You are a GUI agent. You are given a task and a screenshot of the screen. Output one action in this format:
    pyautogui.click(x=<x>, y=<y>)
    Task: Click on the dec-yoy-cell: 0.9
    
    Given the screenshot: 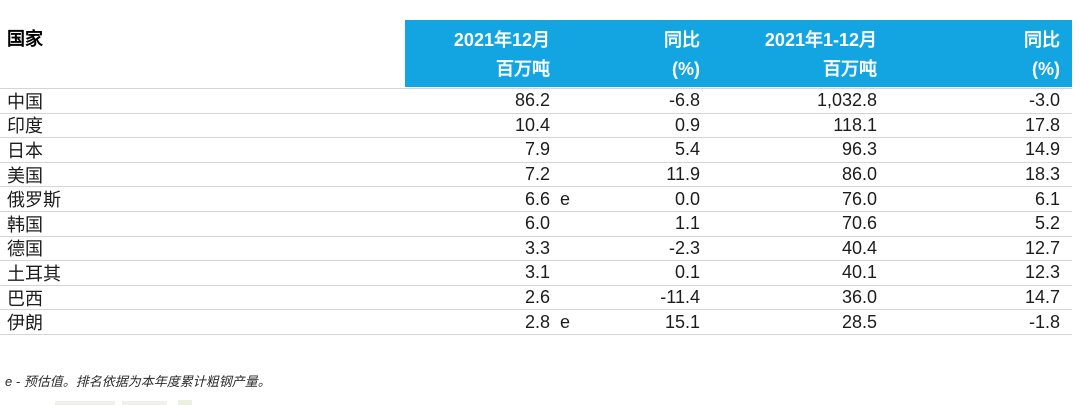 What is the action you would take?
    pyautogui.click(x=646, y=125)
    